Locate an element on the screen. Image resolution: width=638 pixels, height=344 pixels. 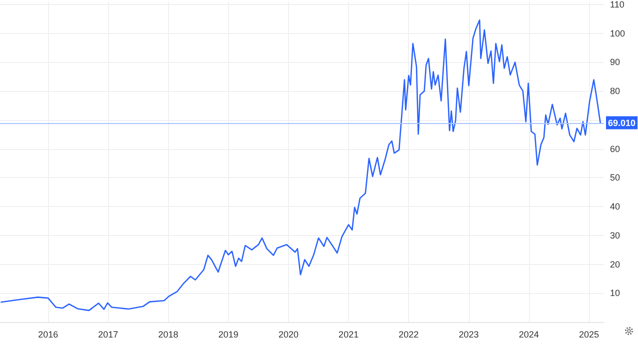
x-tick-label: 2019 is located at coordinates (228, 335).